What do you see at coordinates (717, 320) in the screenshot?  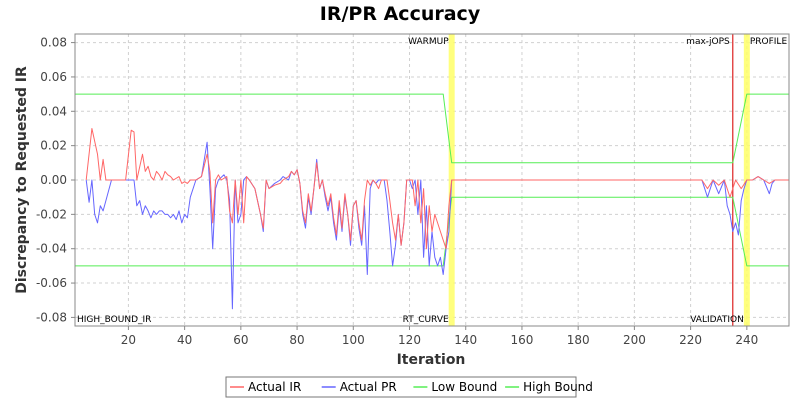 I see `marker-bottom-label: VALIDATION` at bounding box center [717, 320].